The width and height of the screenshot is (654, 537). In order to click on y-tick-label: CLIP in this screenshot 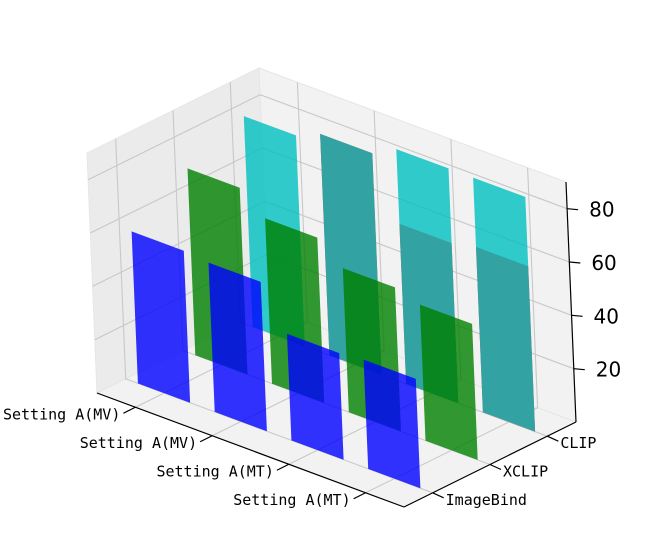, I will do `click(578, 443)`.